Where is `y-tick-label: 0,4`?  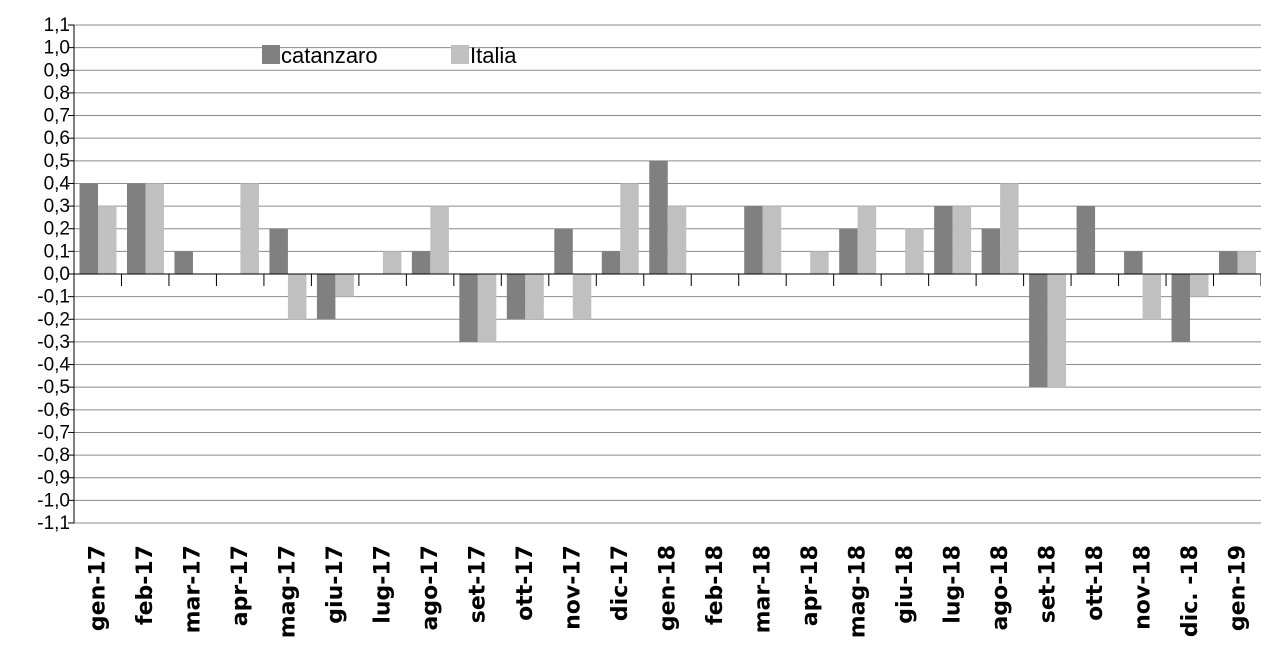 y-tick-label: 0,4 is located at coordinates (57, 183).